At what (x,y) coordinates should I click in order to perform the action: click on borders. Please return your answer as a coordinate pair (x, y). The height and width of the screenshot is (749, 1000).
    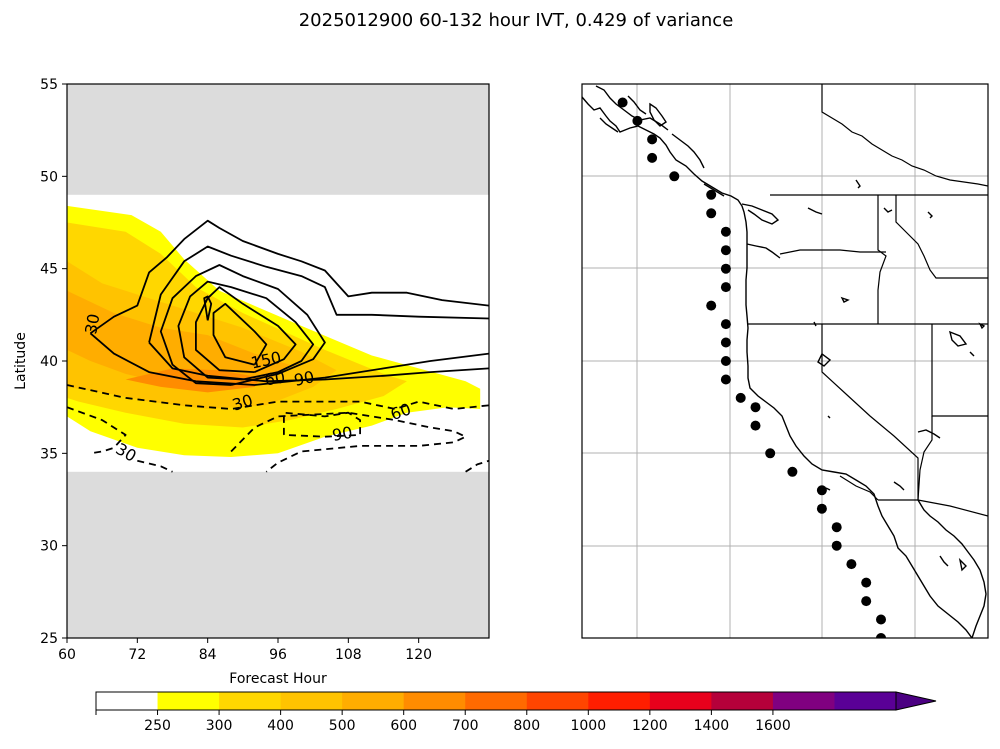
    Looking at the image, I should click on (867, 300).